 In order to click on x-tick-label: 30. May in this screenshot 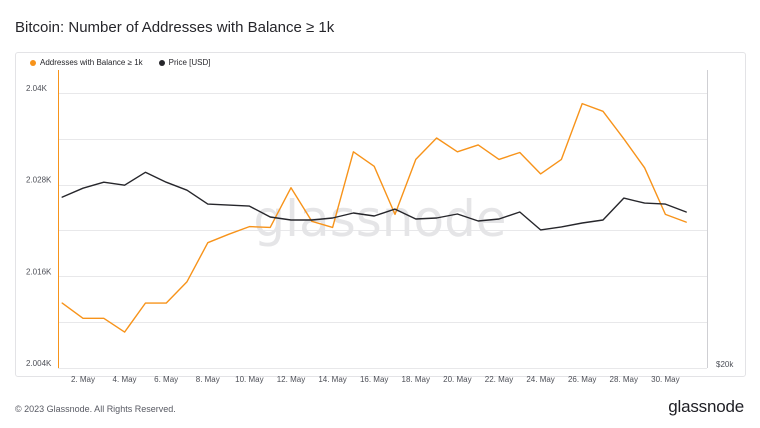, I will do `click(665, 379)`.